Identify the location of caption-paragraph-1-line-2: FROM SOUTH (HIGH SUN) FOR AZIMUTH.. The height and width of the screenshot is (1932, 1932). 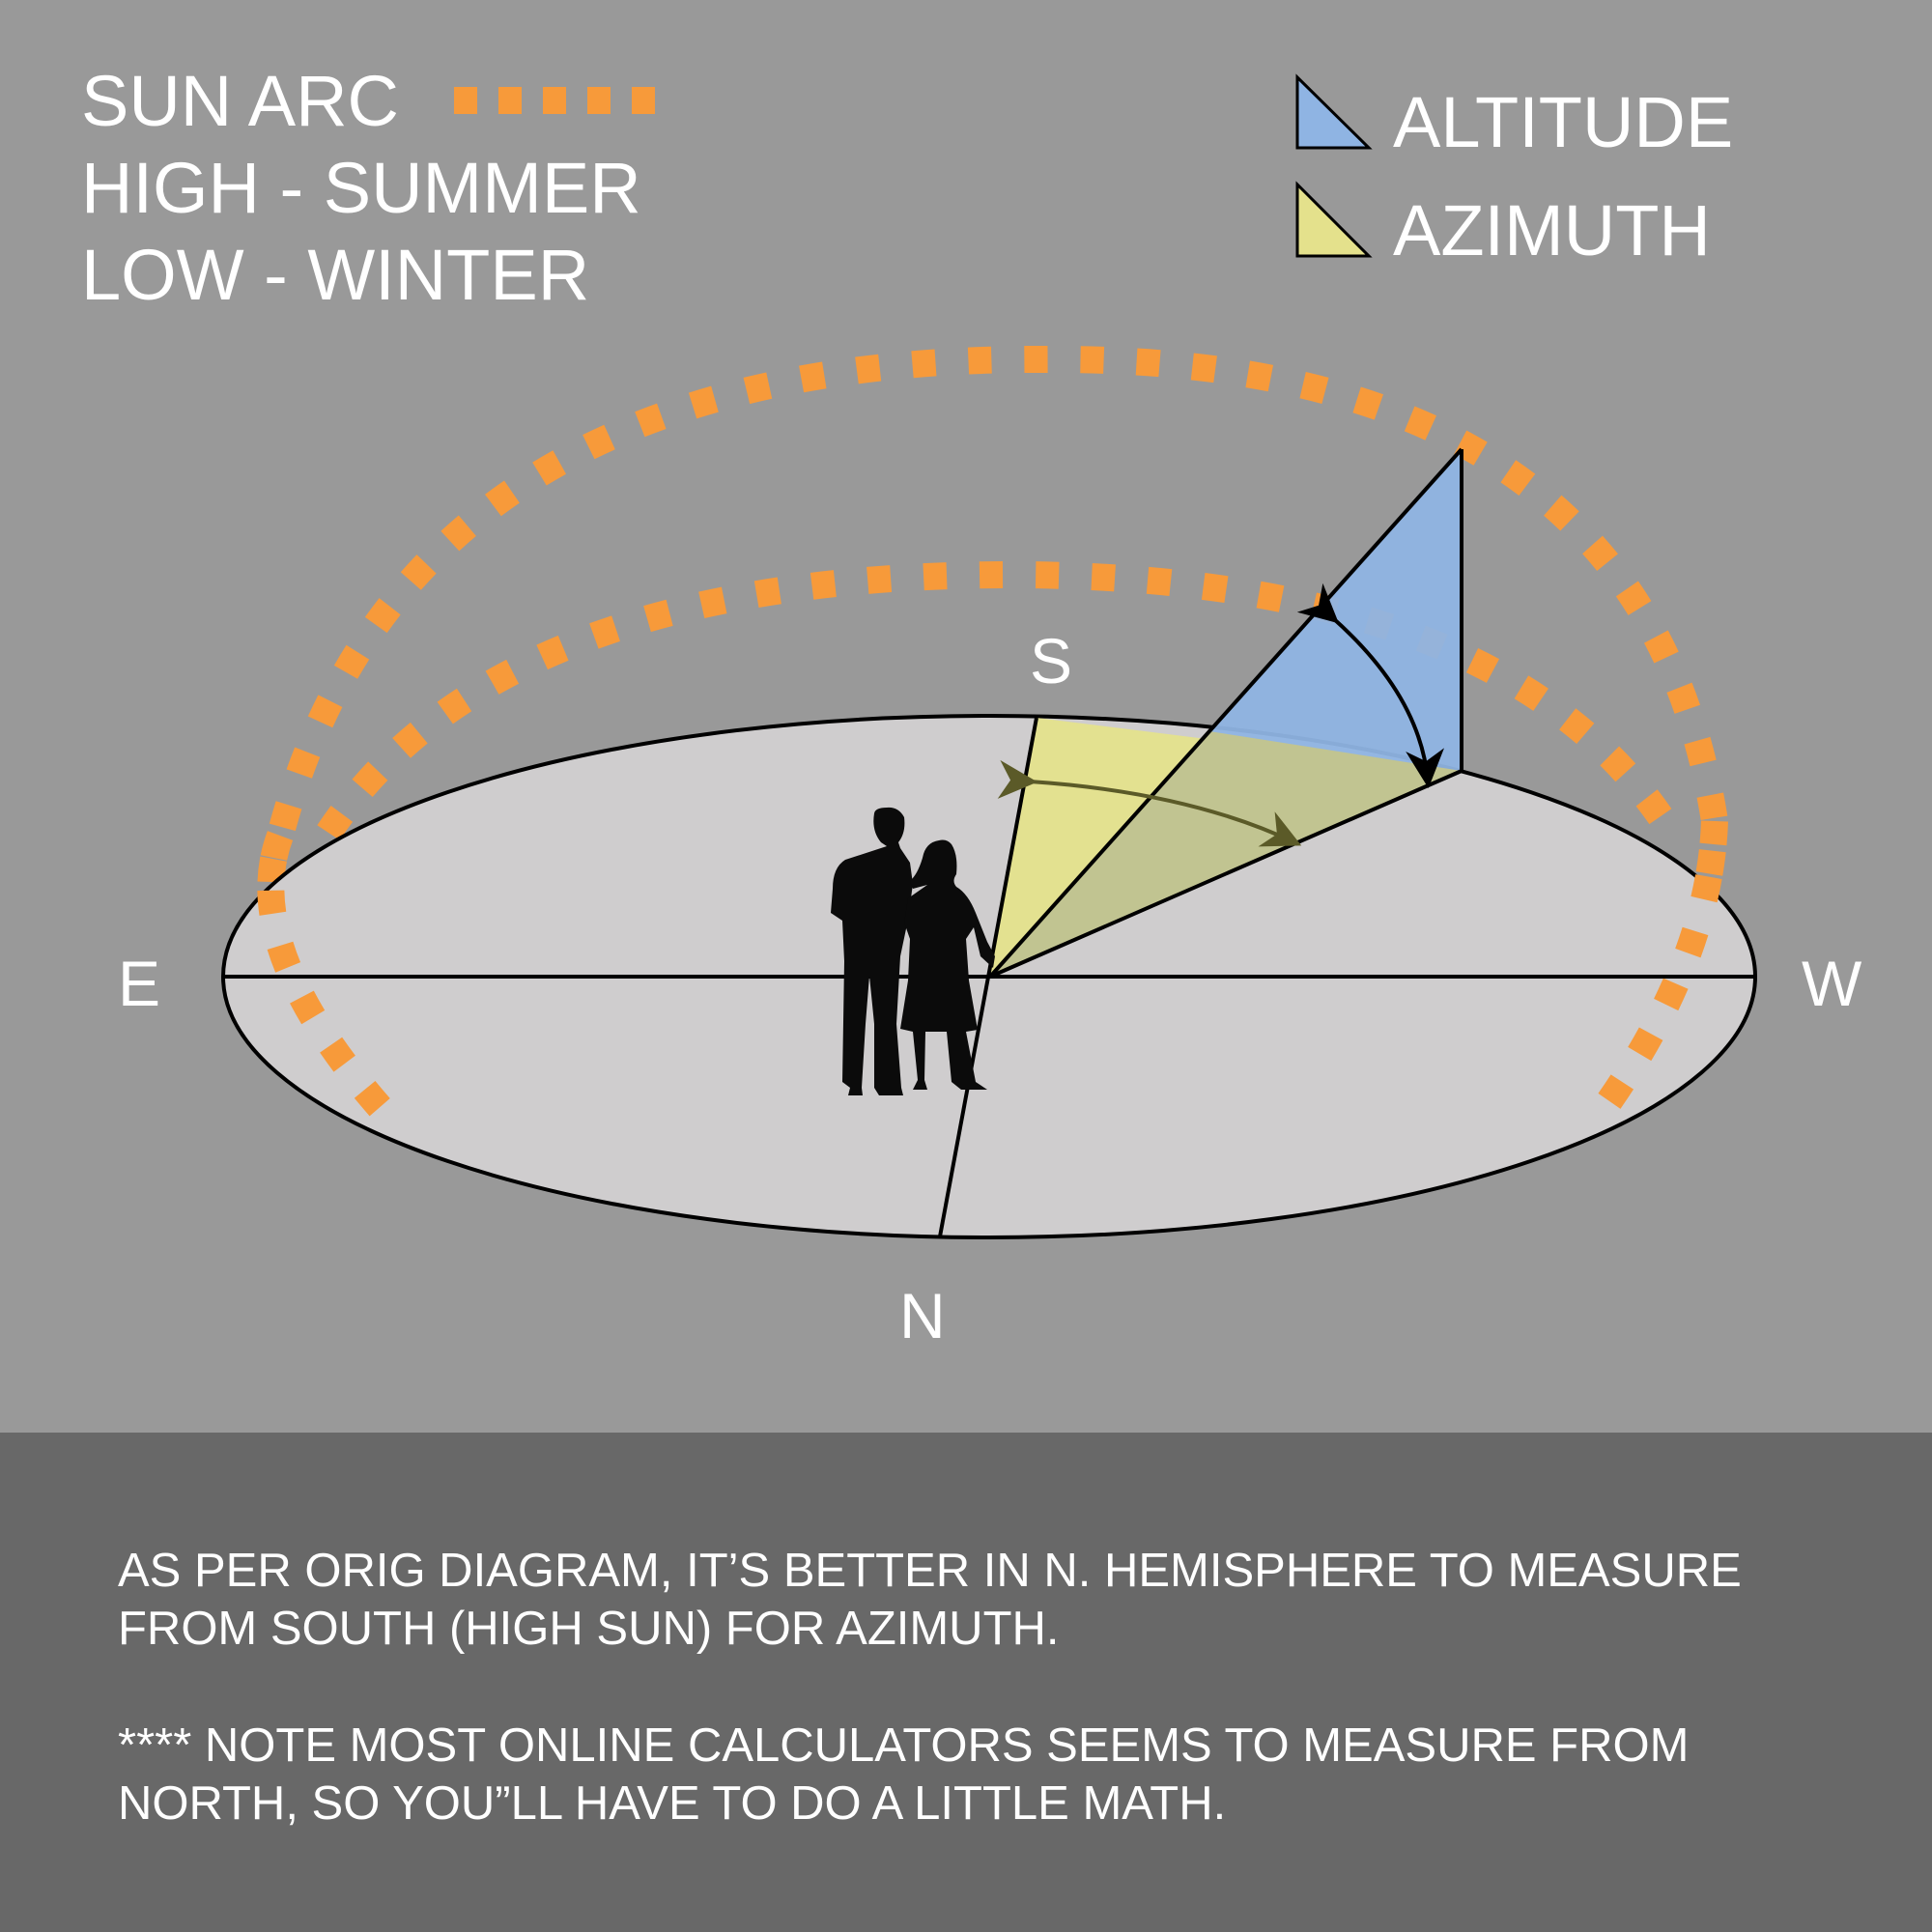
(589, 1629).